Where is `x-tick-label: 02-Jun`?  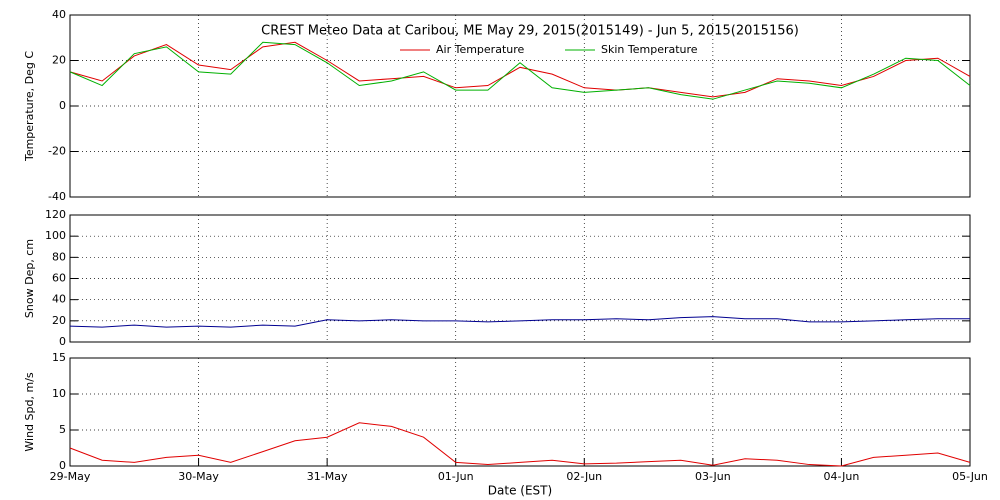
x-tick-label: 02-Jun is located at coordinates (584, 476).